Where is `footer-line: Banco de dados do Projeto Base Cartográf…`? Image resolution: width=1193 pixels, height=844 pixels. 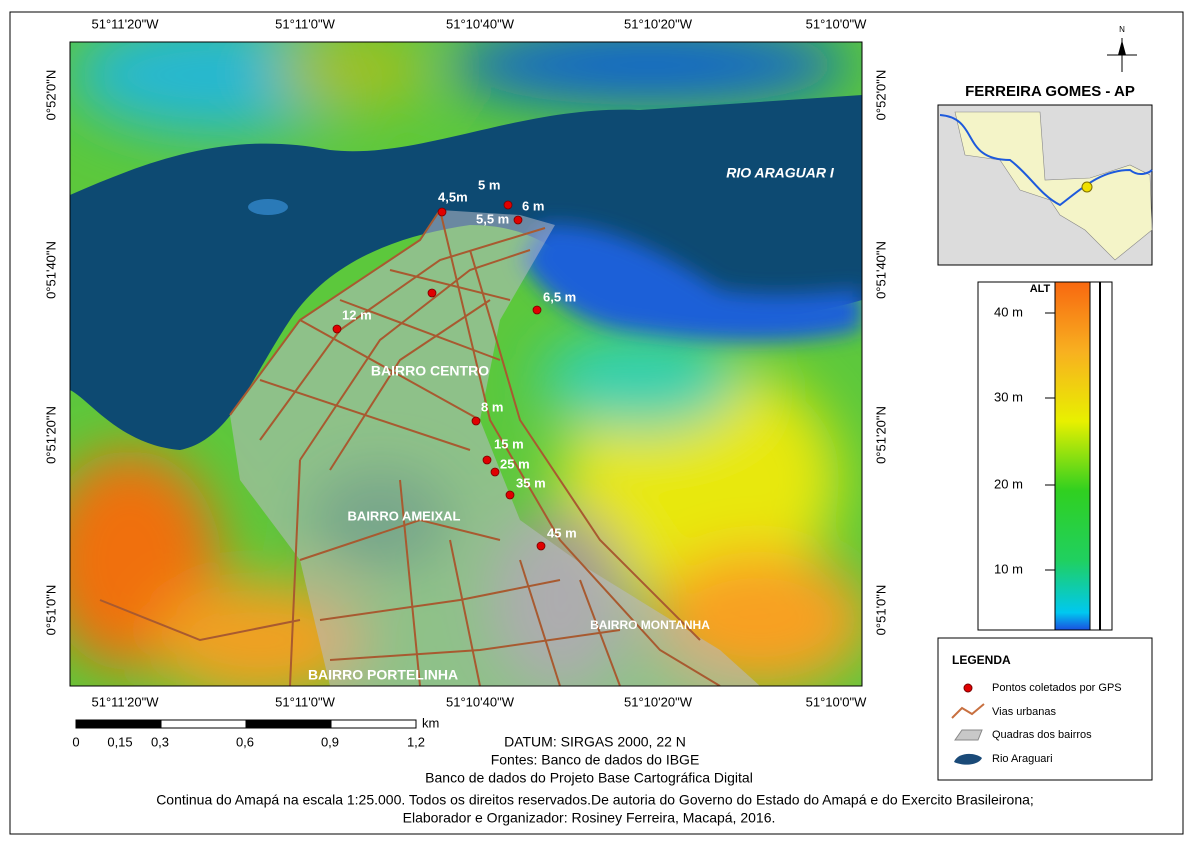
footer-line: Banco de dados do Projeto Base Cartográf… is located at coordinates (589, 778).